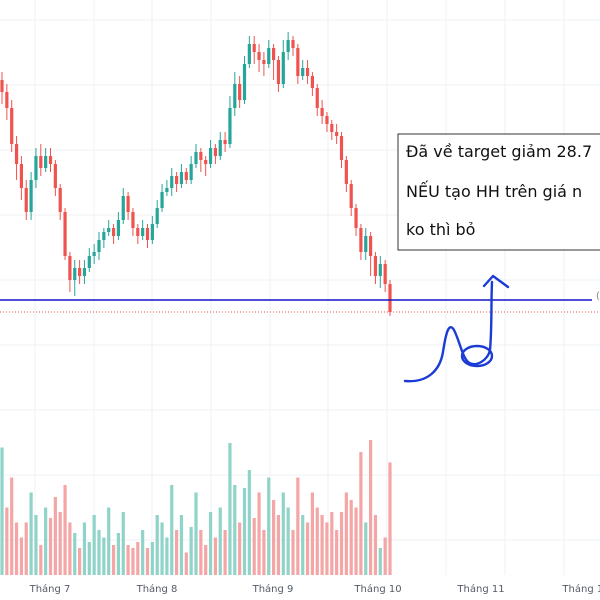  Describe the element at coordinates (477, 356) in the screenshot. I see `drawn-circle` at that location.